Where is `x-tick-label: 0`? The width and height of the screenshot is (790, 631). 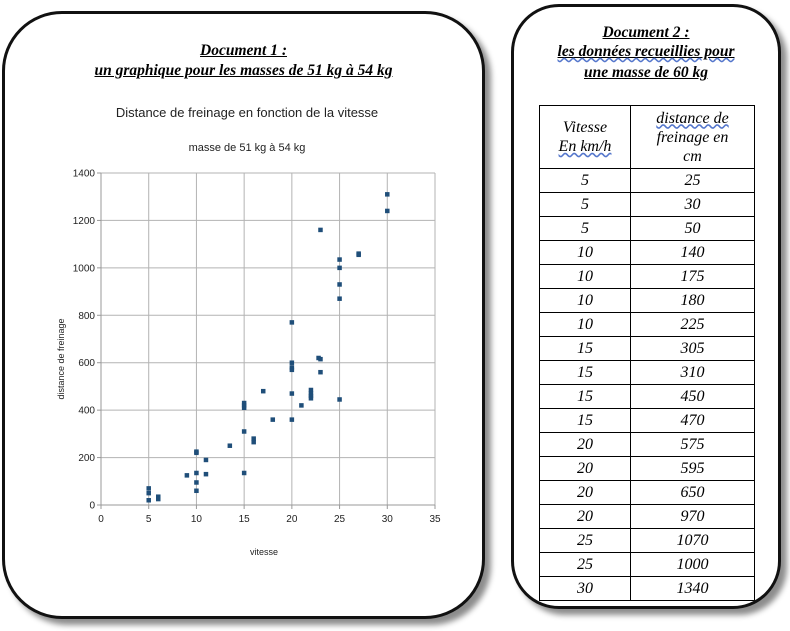 x-tick-label: 0 is located at coordinates (101, 519).